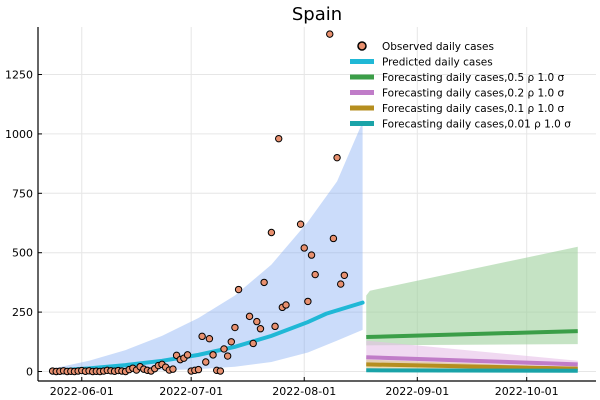 This screenshot has width=600, height=400. I want to click on legend-label: Forecasting daily cases,0.2 ρ 1.0 σ, so click(473, 94).